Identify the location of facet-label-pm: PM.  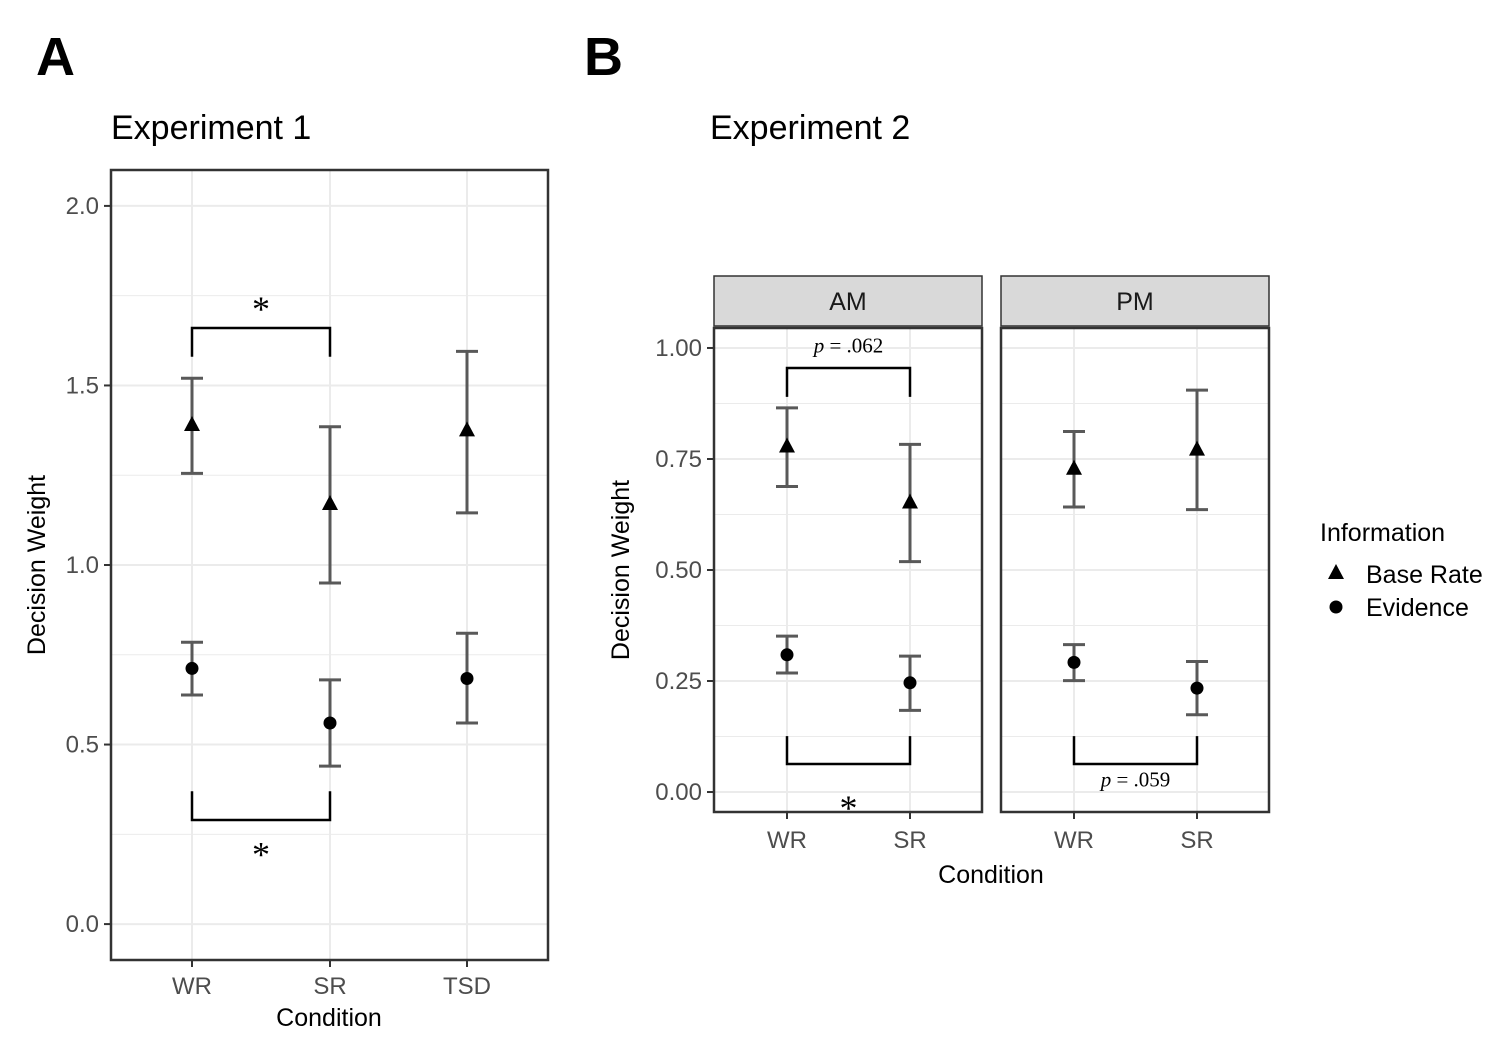
(1135, 302).